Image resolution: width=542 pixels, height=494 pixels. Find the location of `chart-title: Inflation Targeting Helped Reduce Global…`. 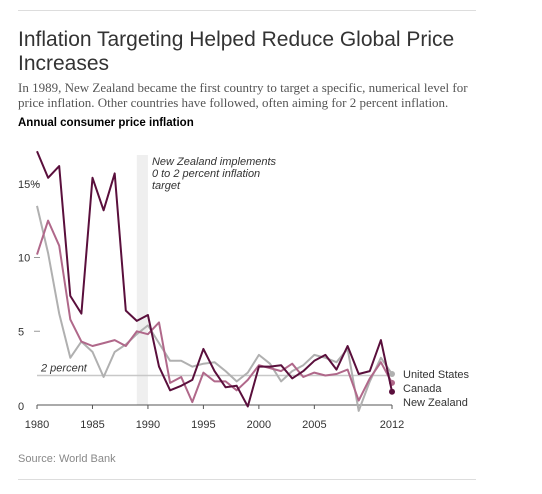

chart-title: Inflation Targeting Helped Reduce Global… is located at coordinates (236, 51).